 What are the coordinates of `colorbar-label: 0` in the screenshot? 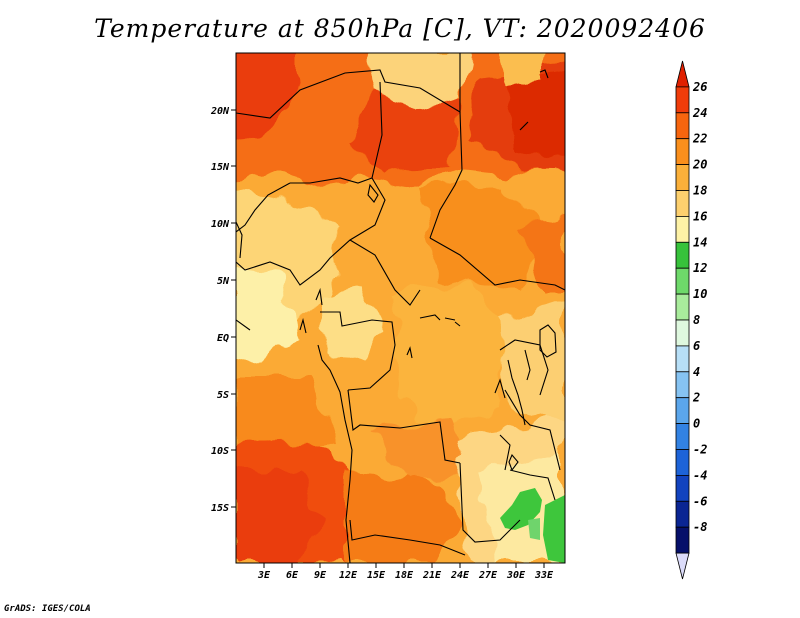 It's located at (696, 424).